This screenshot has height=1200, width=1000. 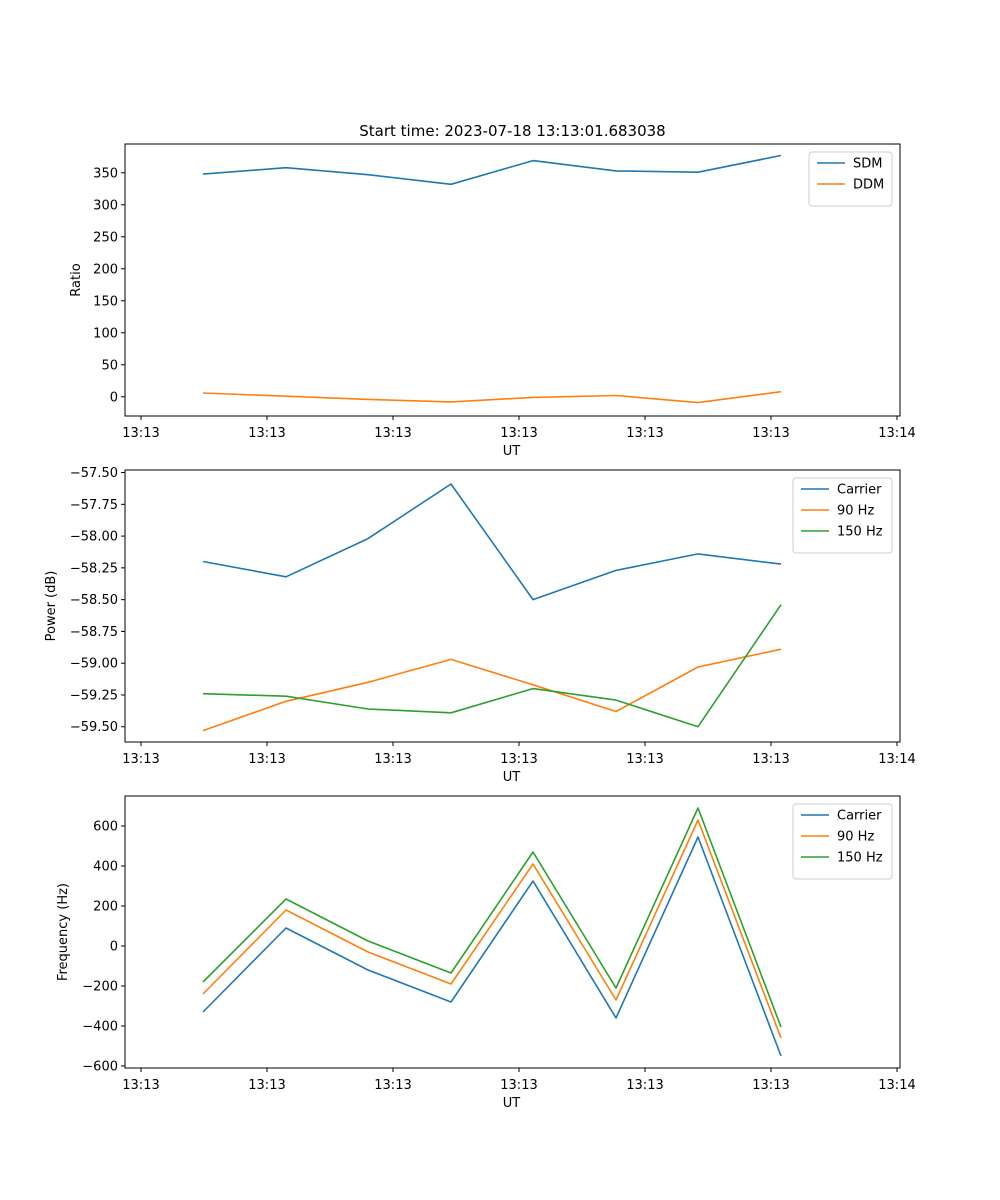 What do you see at coordinates (105, 333) in the screenshot?
I see `y-tick-label: 100` at bounding box center [105, 333].